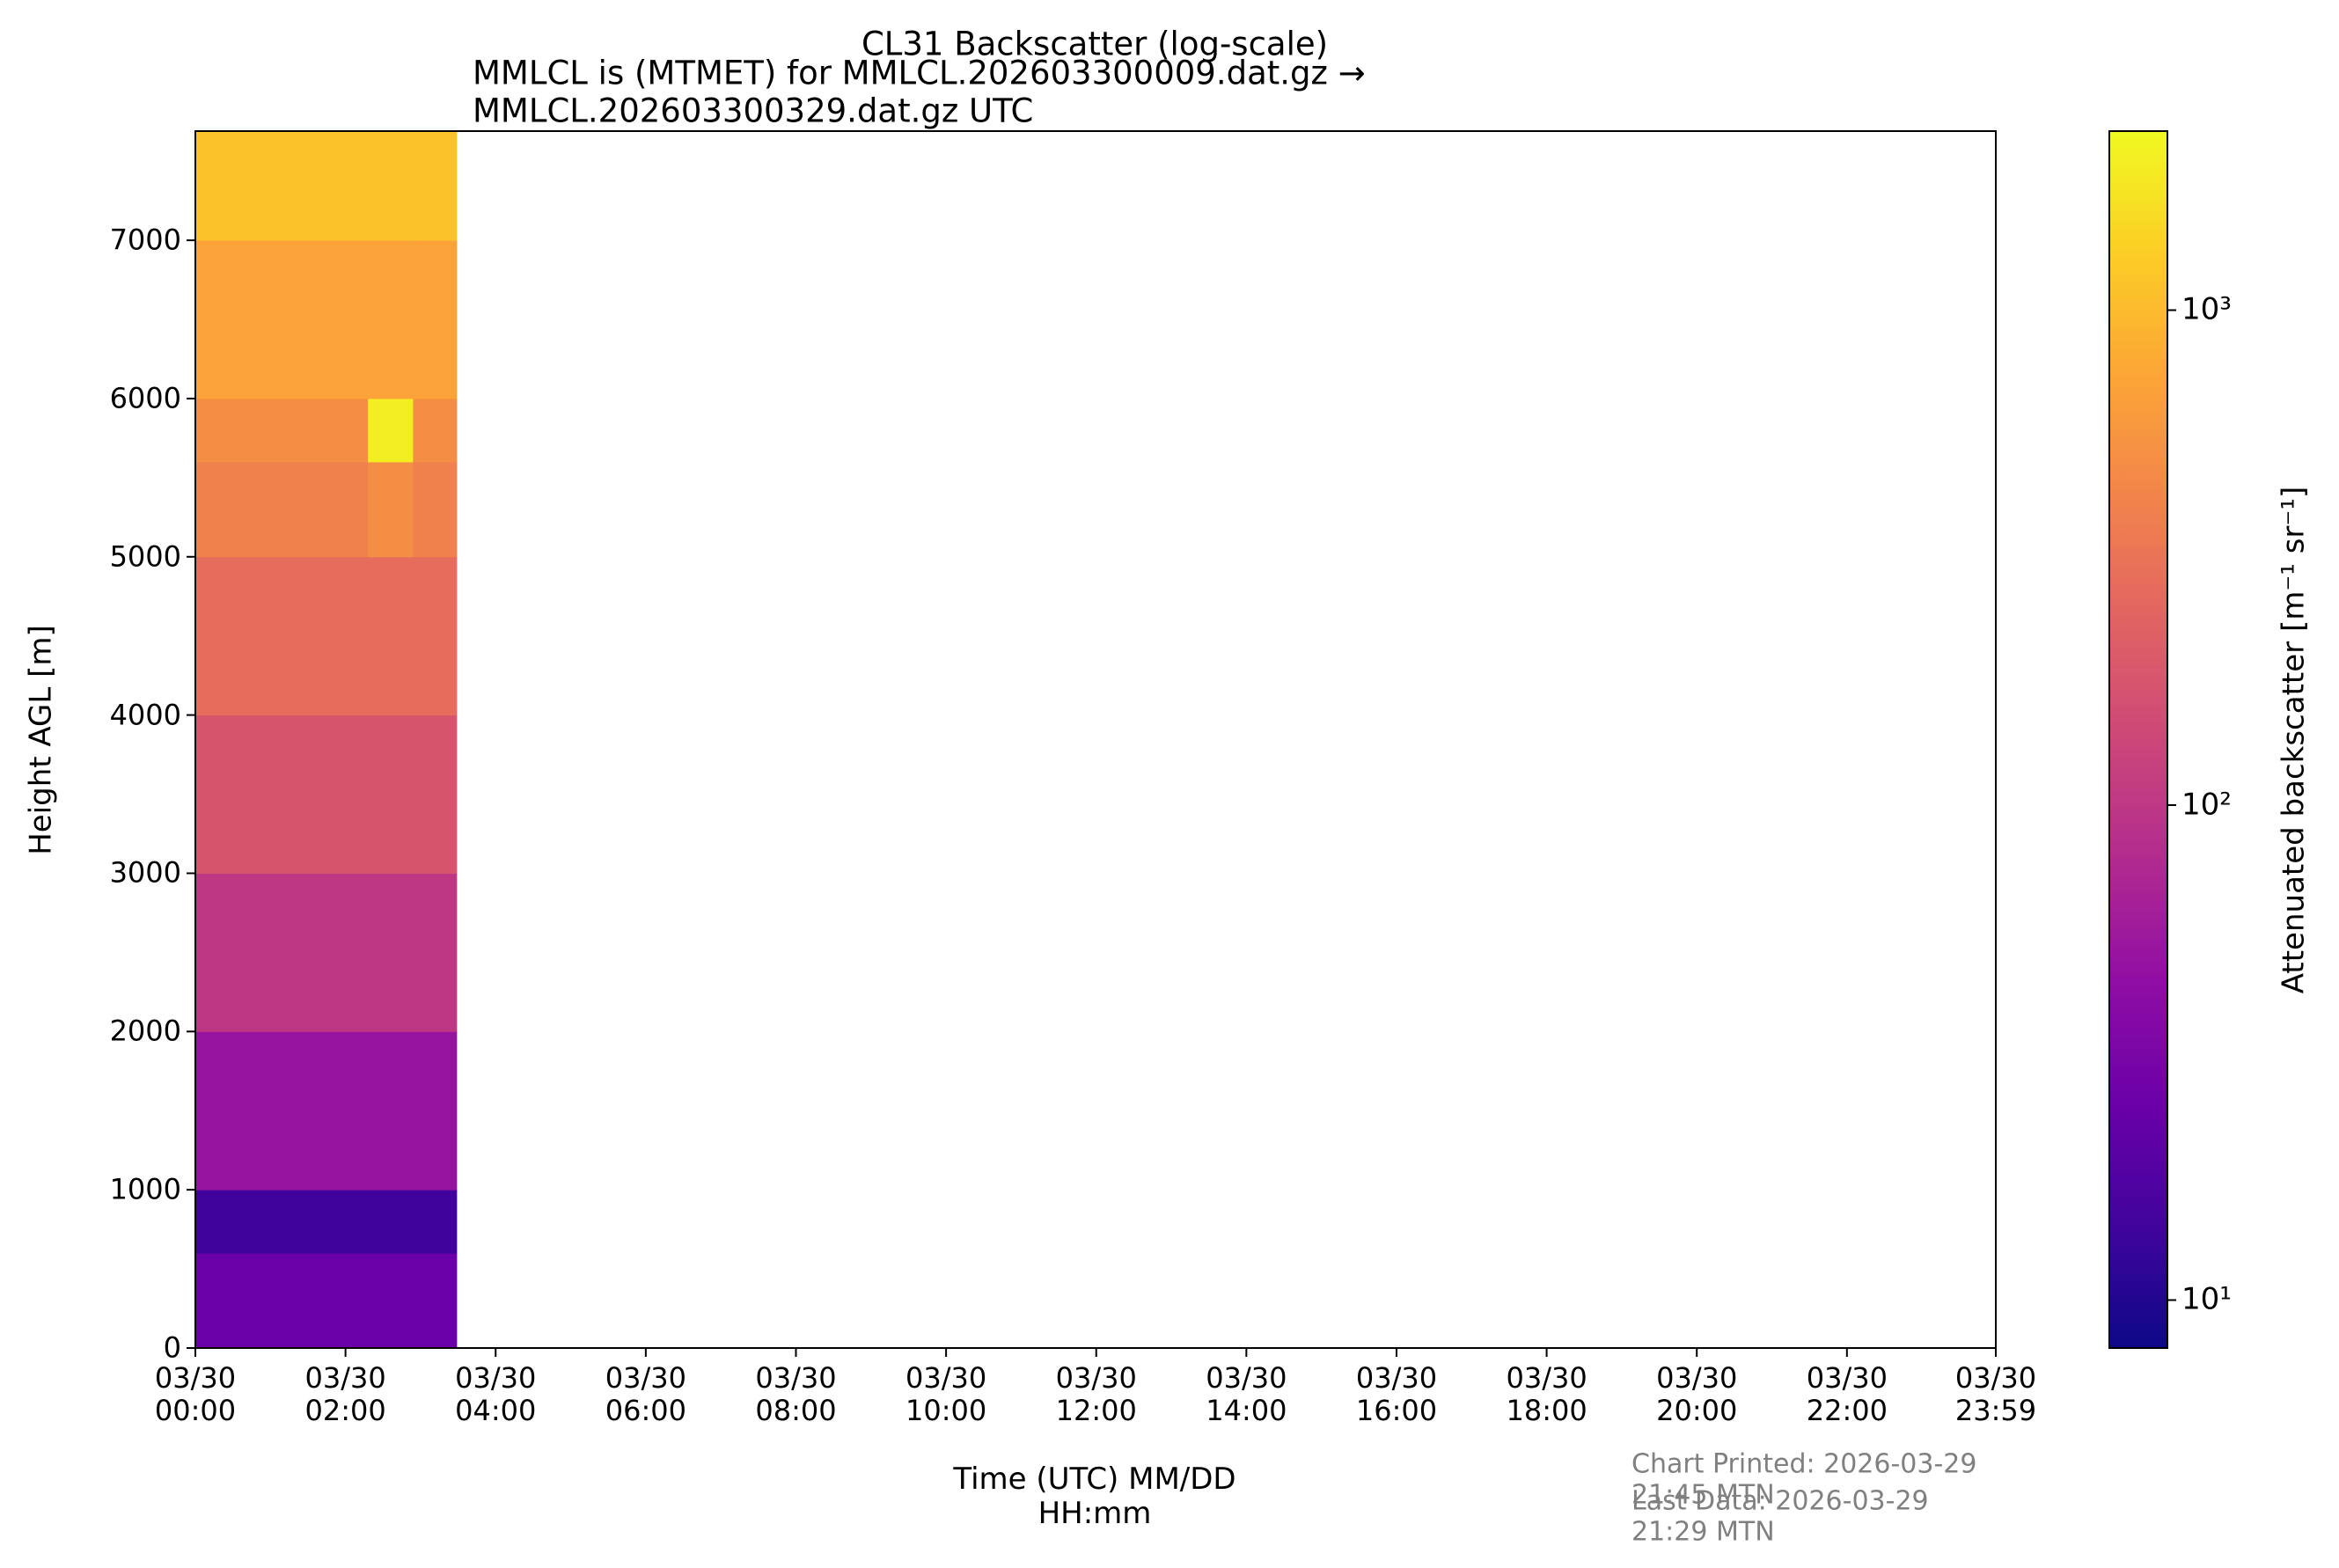 The width and height of the screenshot is (2339, 1568). Describe the element at coordinates (1246, 1394) in the screenshot. I see `x-tick-label: 03/30 14:00` at that location.